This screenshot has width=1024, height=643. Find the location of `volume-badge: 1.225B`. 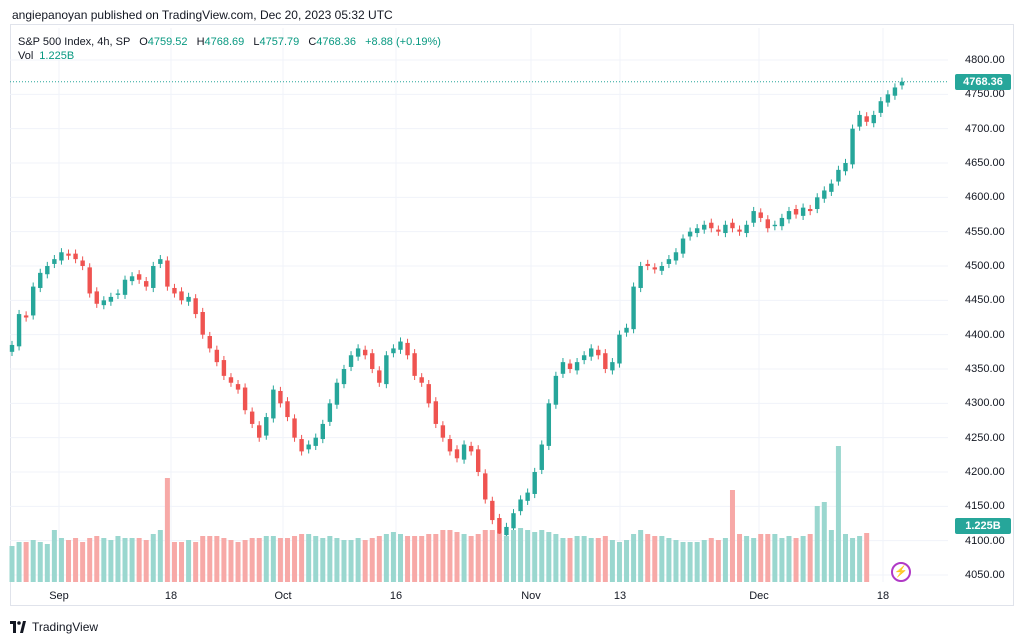

volume-badge: 1.225B is located at coordinates (983, 526).